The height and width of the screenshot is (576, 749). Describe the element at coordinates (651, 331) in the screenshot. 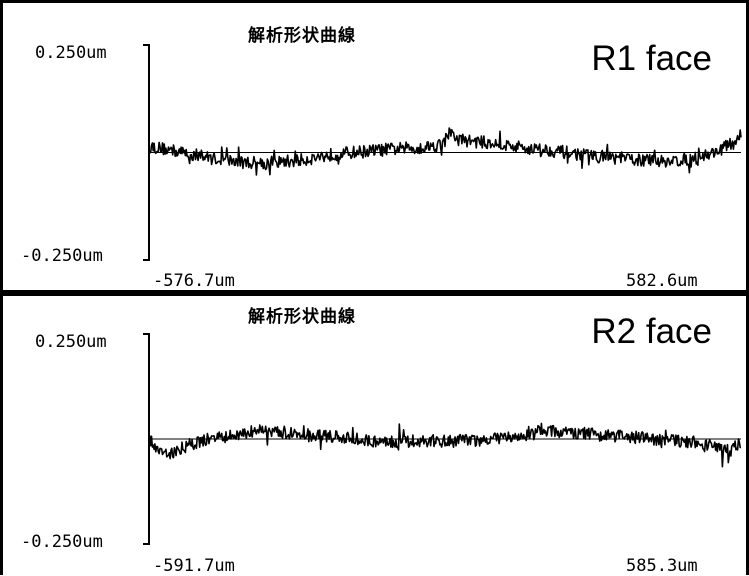

I see `face-label: R2 face` at that location.